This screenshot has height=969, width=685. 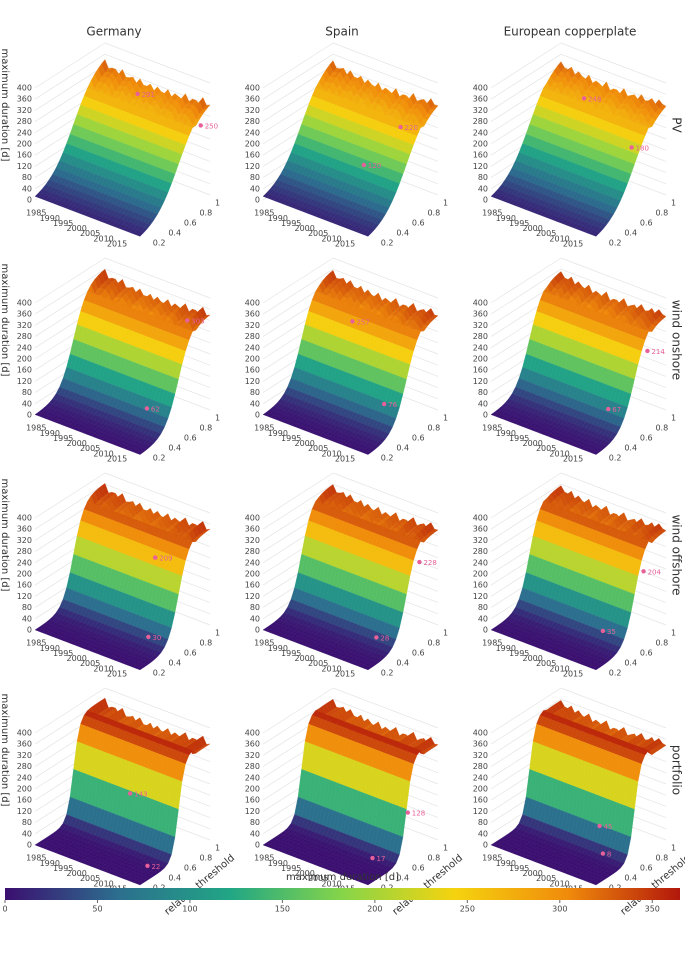 What do you see at coordinates (392, 405) in the screenshot?
I see `point-label: 76` at bounding box center [392, 405].